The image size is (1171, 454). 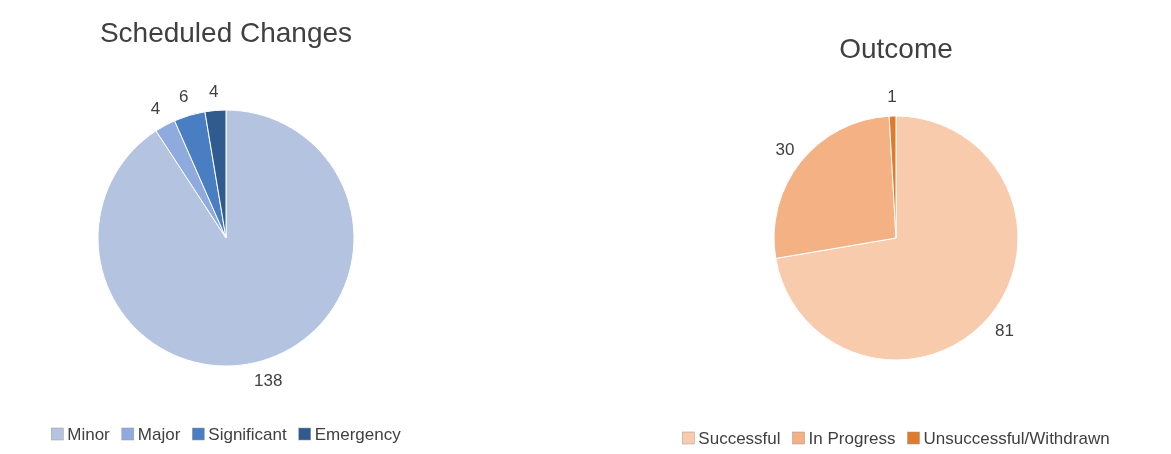 What do you see at coordinates (89, 434) in the screenshot?
I see `legend-label: Minor` at bounding box center [89, 434].